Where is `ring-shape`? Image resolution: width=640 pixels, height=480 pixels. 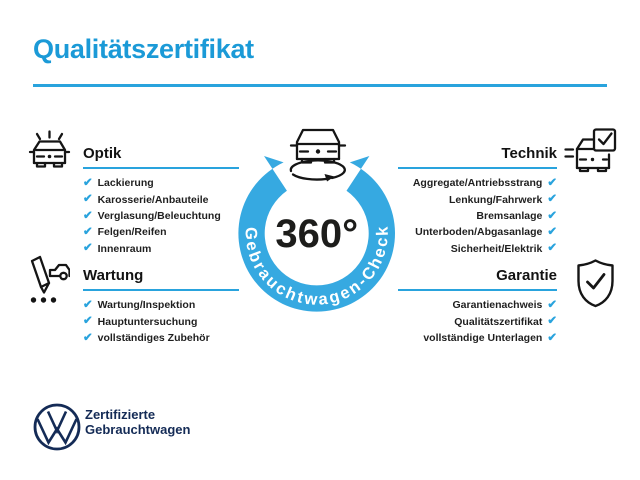
ring-shape is located at coordinates (316, 234).